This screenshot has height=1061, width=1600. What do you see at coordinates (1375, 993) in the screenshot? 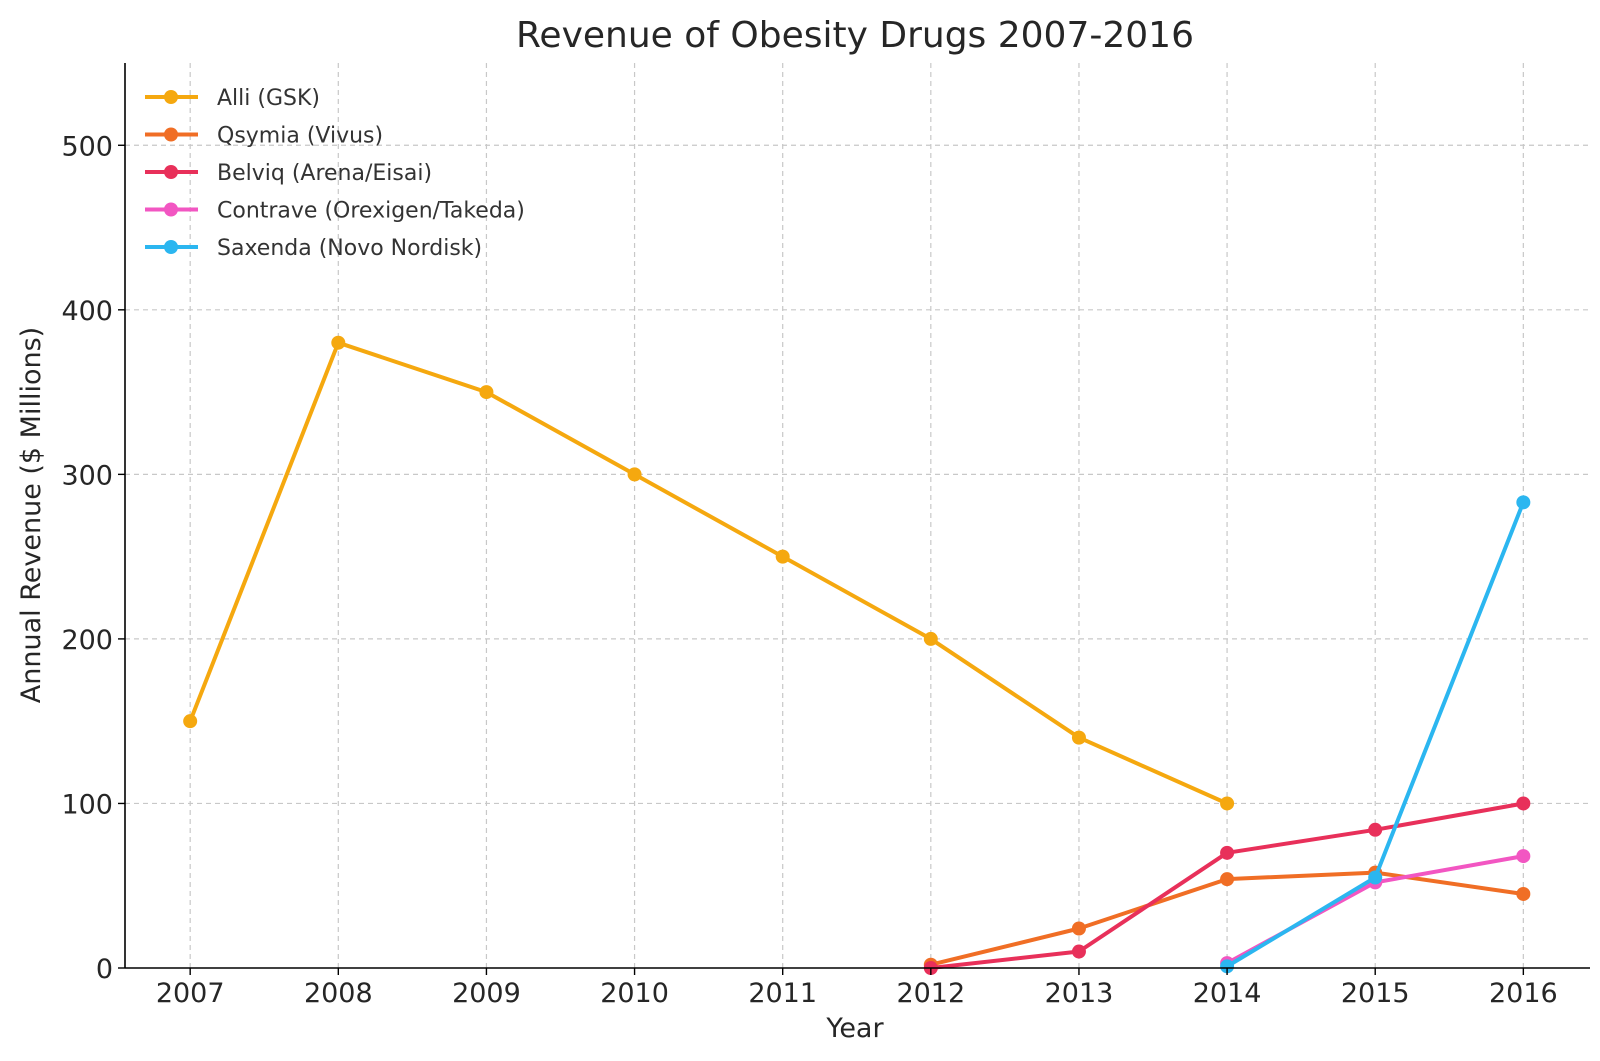
I see `x-tick-label: 2015` at bounding box center [1375, 993].